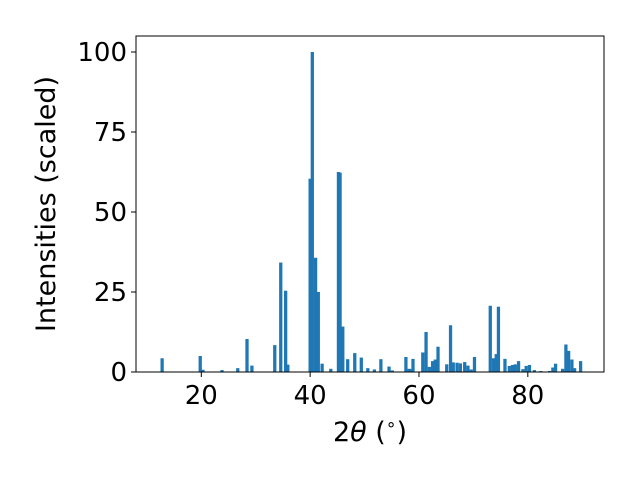  I want to click on y-tick-label: 100, so click(102, 53).